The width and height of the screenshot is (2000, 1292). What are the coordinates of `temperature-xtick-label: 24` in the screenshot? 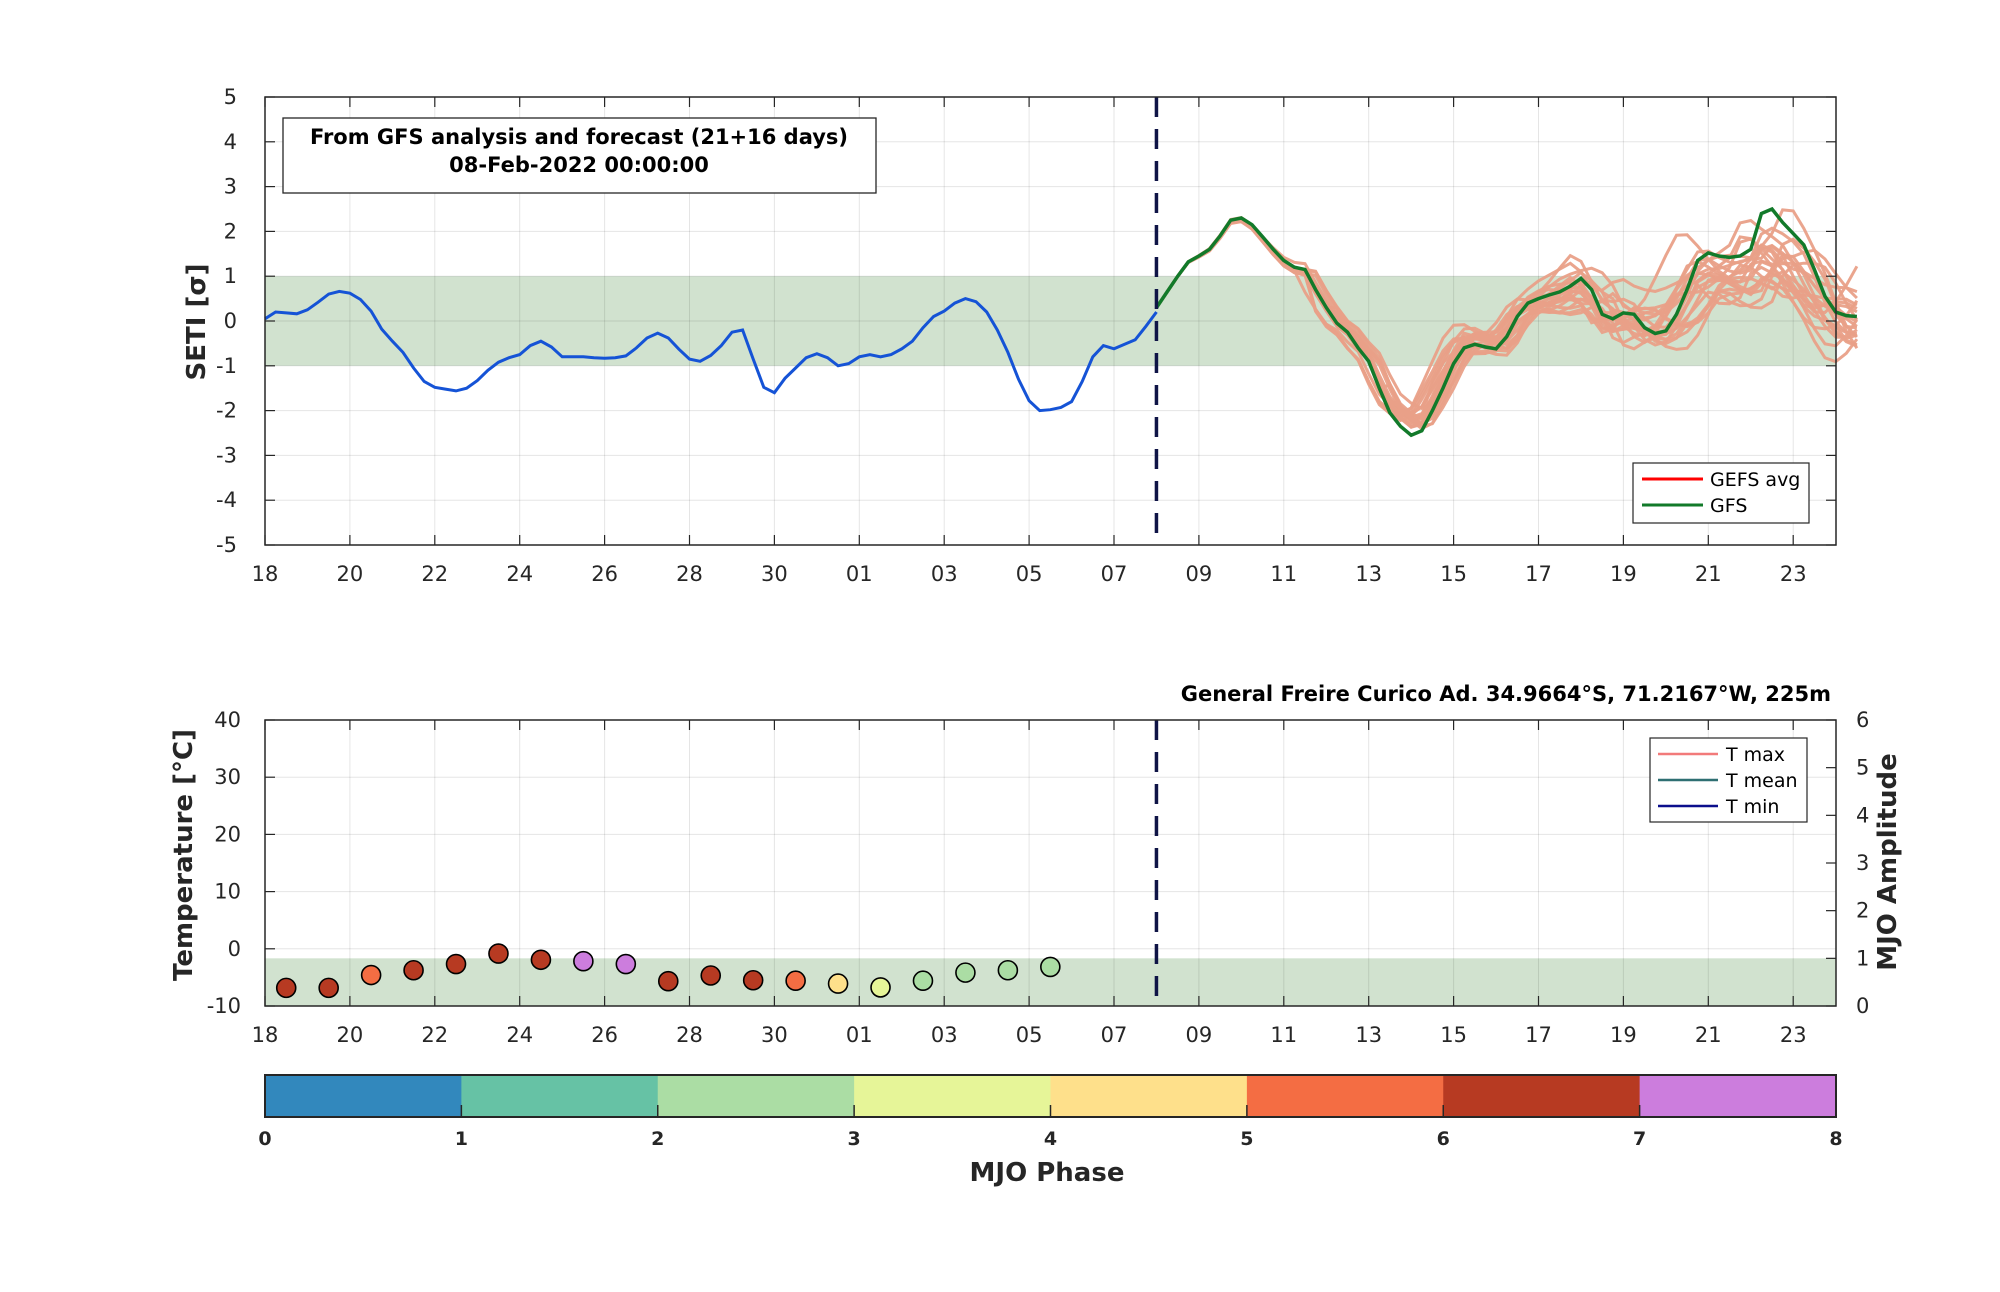 It's located at (519, 1035).